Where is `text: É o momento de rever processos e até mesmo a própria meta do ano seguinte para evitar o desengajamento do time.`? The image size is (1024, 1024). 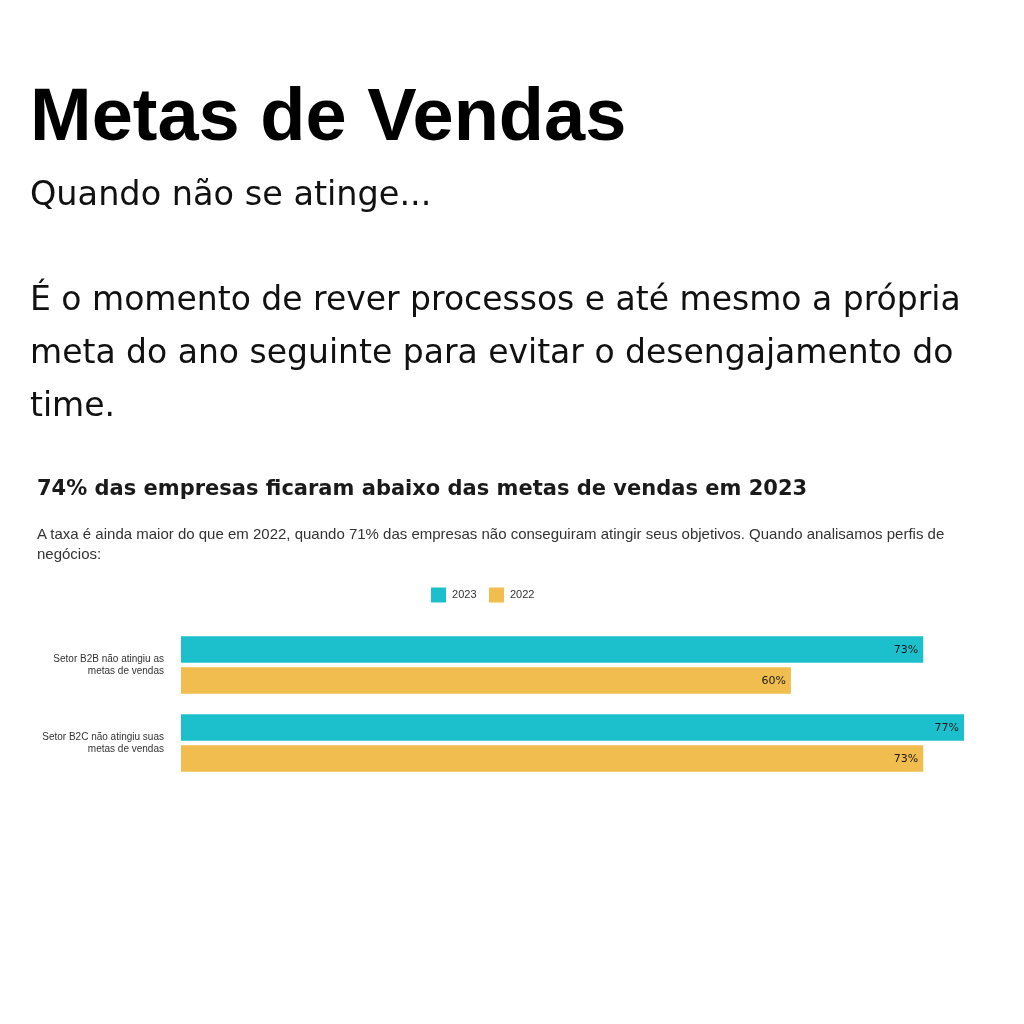
text: É o momento de rever processos e até mesmo a própria meta do ano seguinte para evitar o desengajamento do time. is located at coordinates (496, 351).